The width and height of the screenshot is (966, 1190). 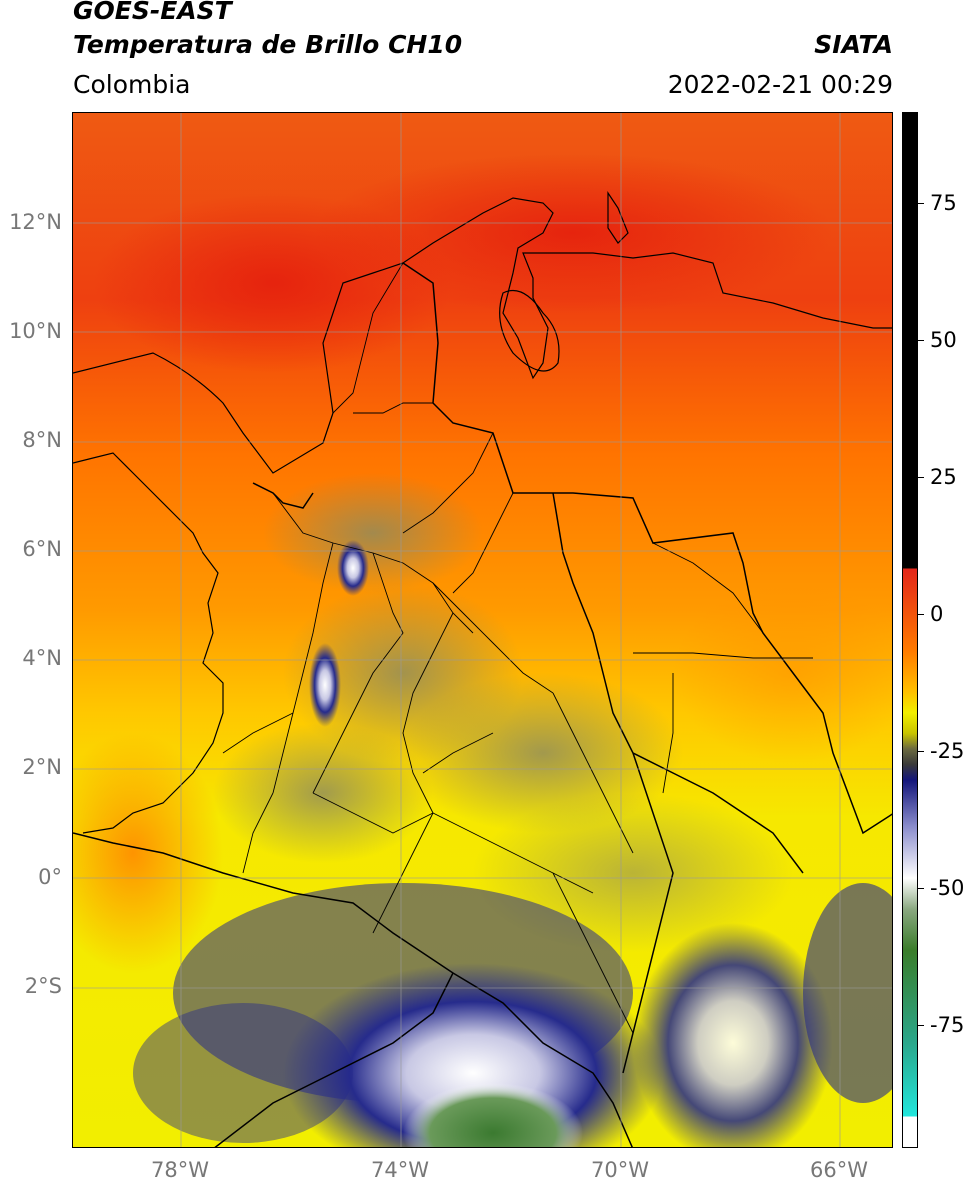 I want to click on lon-label-66w: 66°W, so click(x=839, y=1170).